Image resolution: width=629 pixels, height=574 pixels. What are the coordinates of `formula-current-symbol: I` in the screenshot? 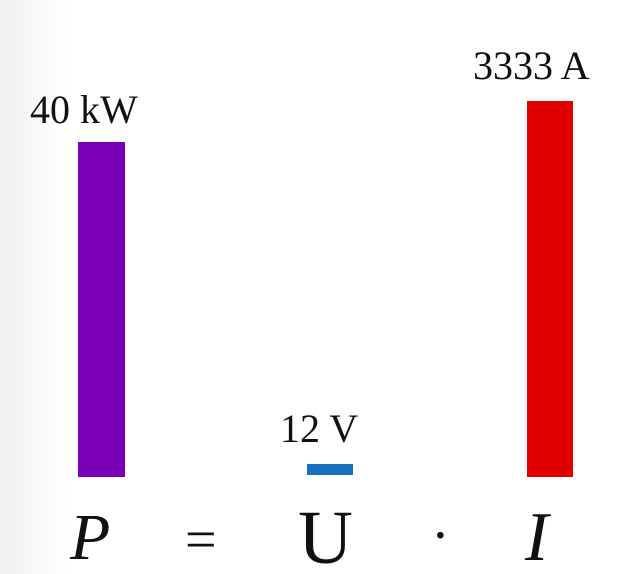 It's located at (537, 536).